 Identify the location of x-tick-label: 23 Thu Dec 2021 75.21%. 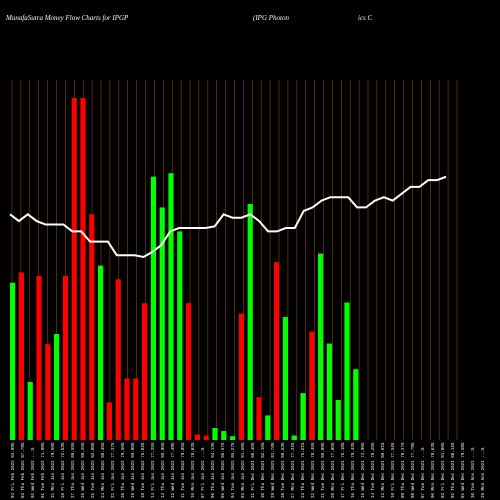
(303, 470).